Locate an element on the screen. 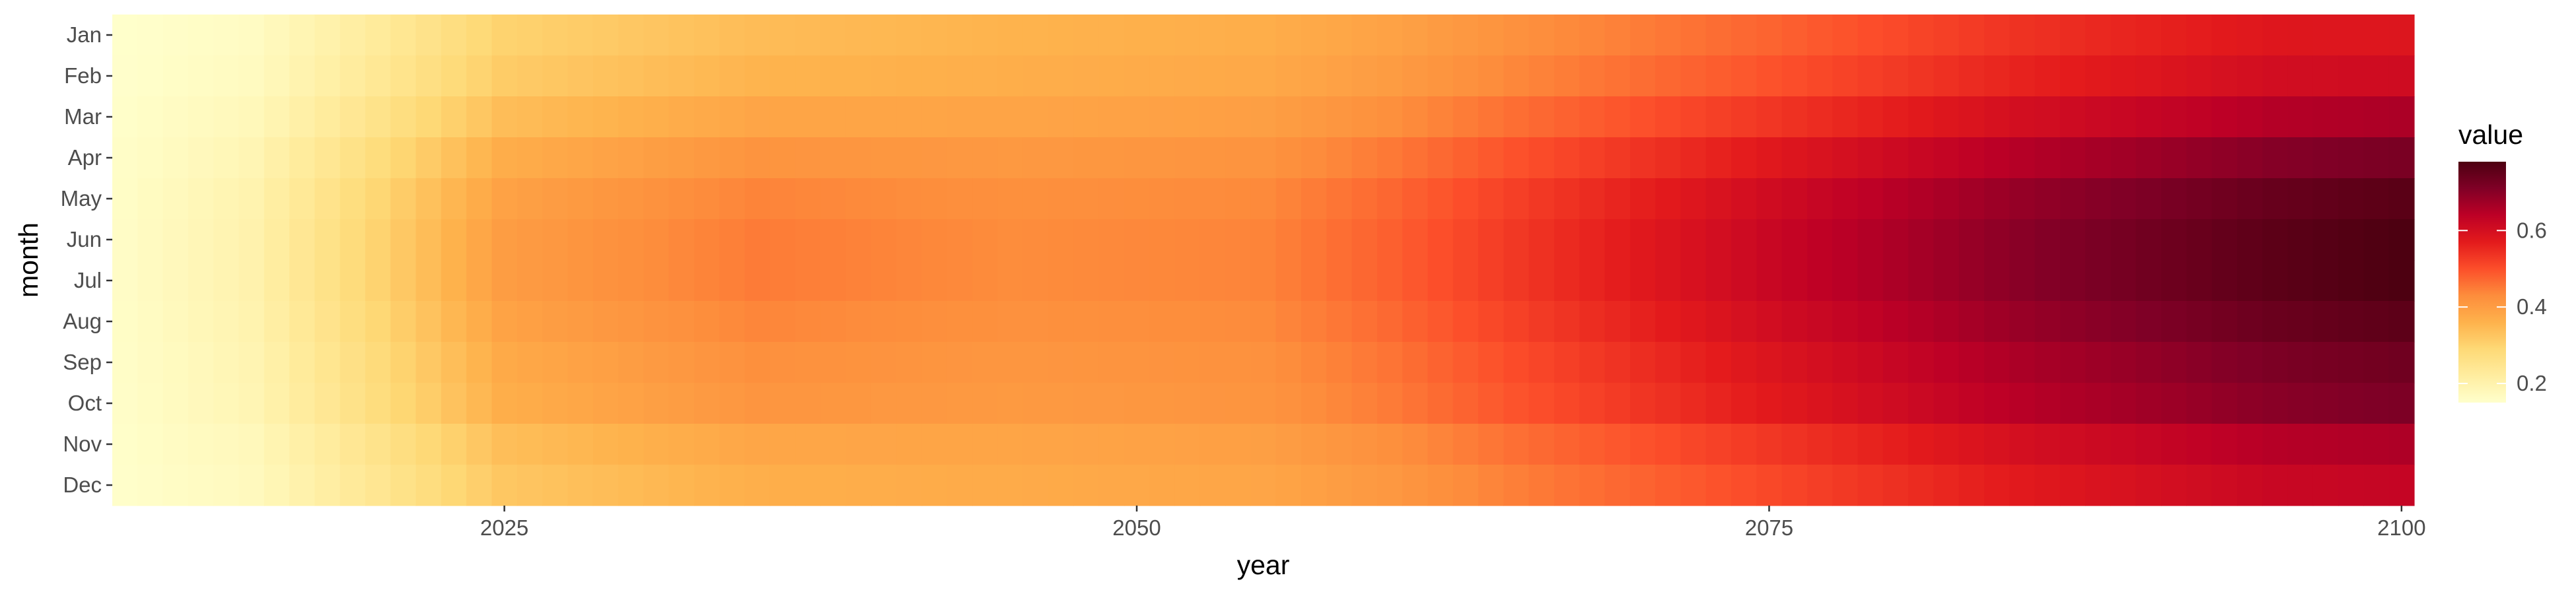 This screenshot has height=594, width=2576. legend-colorbar is located at coordinates (2482, 282).